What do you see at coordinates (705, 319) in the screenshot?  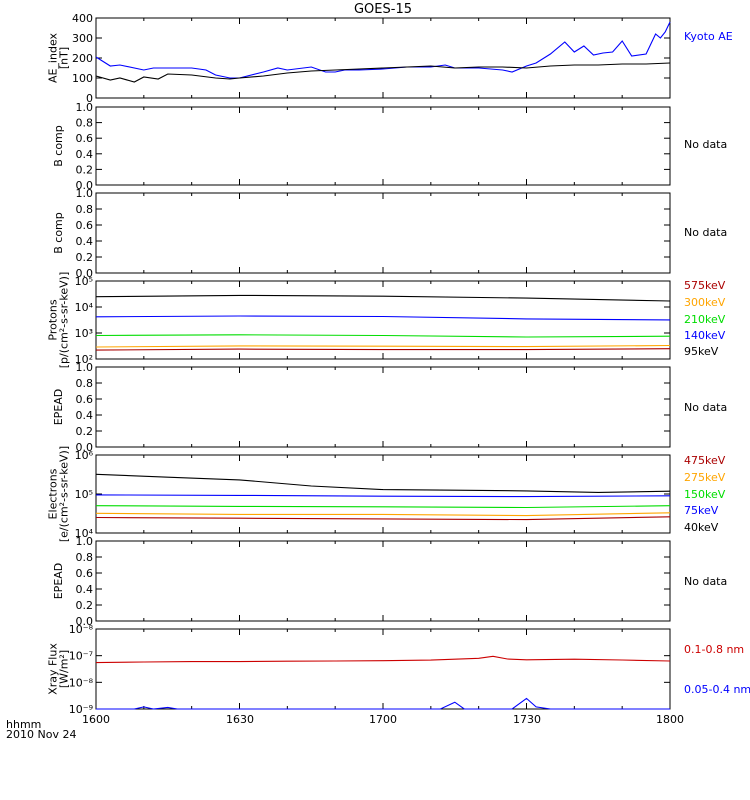 I see `legend-label: 210keV` at bounding box center [705, 319].